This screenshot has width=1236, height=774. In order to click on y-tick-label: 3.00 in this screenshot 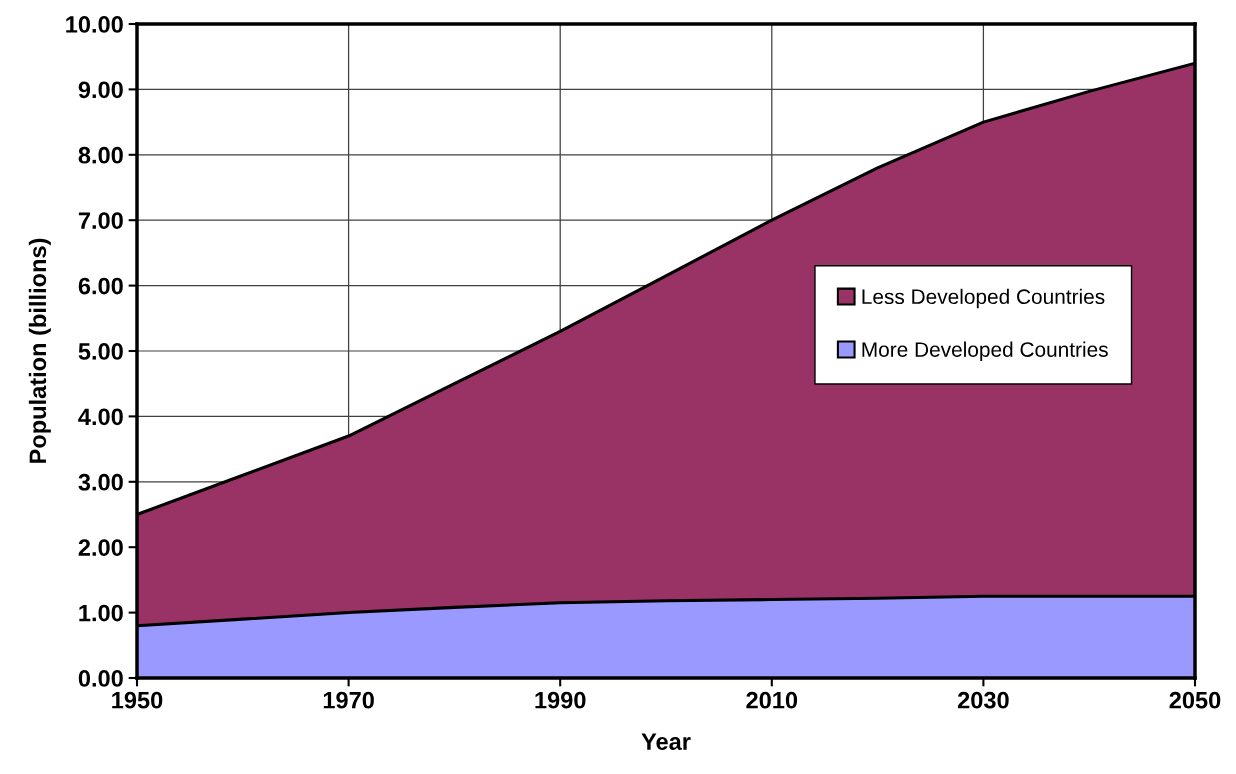, I will do `click(100, 482)`.